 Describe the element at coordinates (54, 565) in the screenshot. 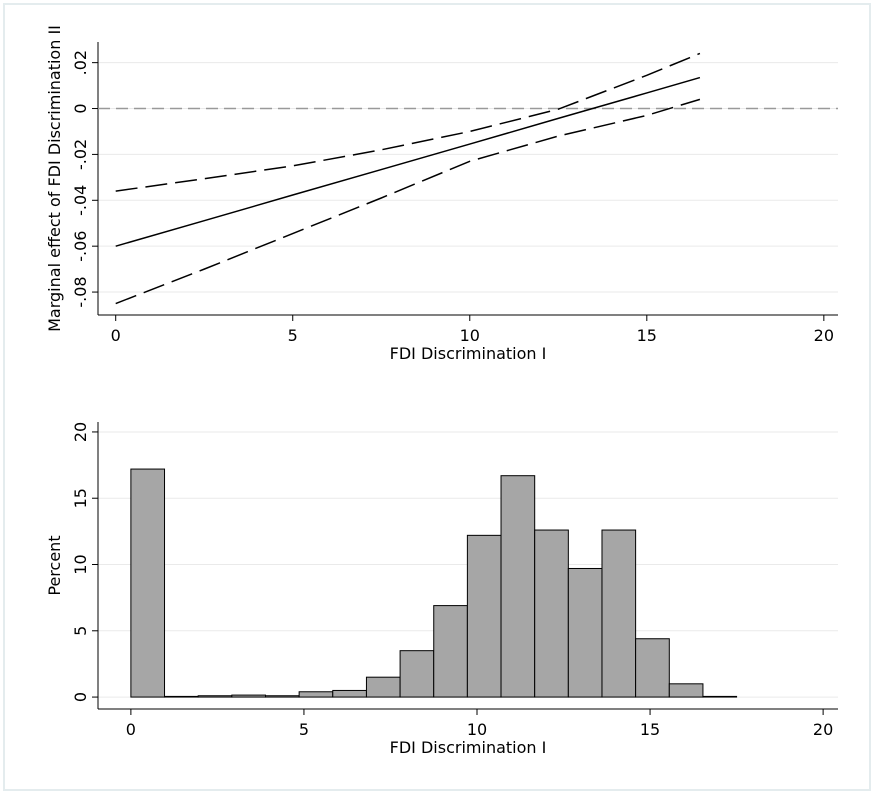

I see `y-axis-title: Percent` at that location.